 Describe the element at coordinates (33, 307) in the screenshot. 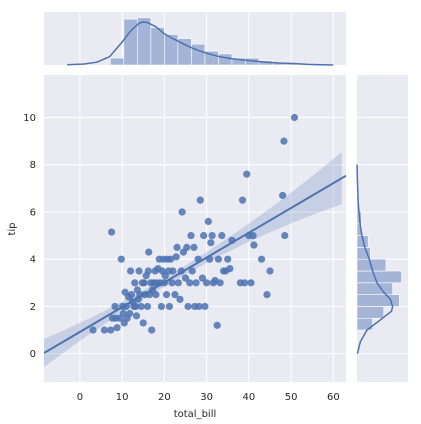

I see `y-tick-label: 2` at that location.